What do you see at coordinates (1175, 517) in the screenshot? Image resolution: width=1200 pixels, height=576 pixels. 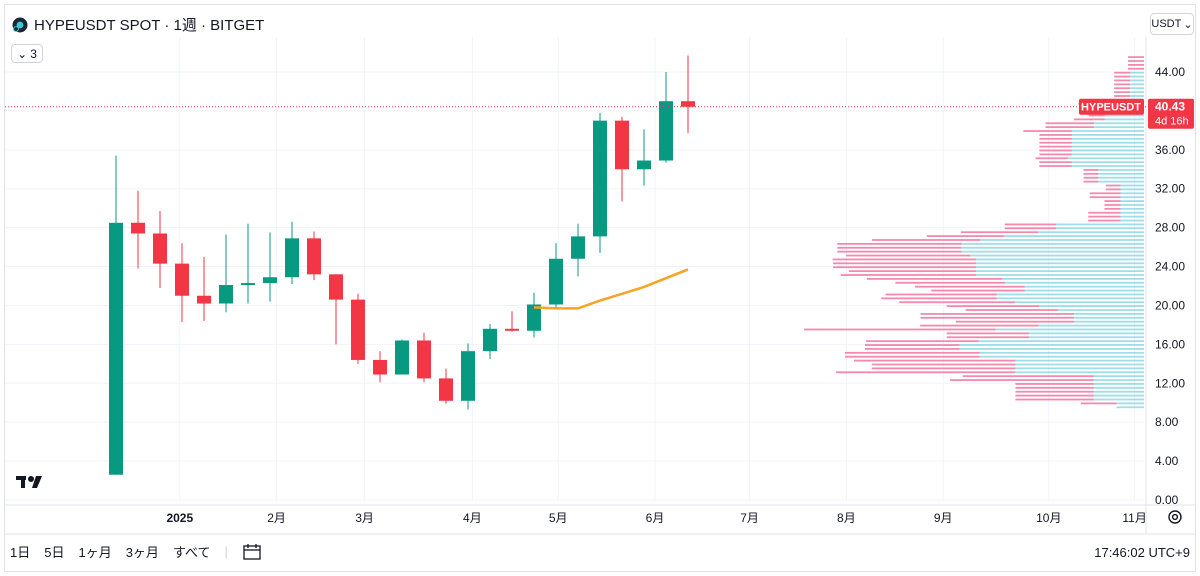 I see `settings-gear-icon` at bounding box center [1175, 517].